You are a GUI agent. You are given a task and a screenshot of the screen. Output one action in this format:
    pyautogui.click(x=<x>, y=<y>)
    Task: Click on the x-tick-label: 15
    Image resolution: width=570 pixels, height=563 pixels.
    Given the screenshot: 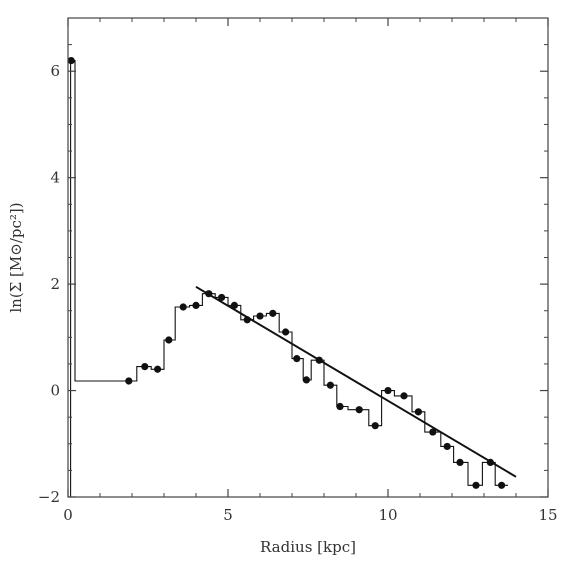 What is the action you would take?
    pyautogui.click(x=547, y=515)
    